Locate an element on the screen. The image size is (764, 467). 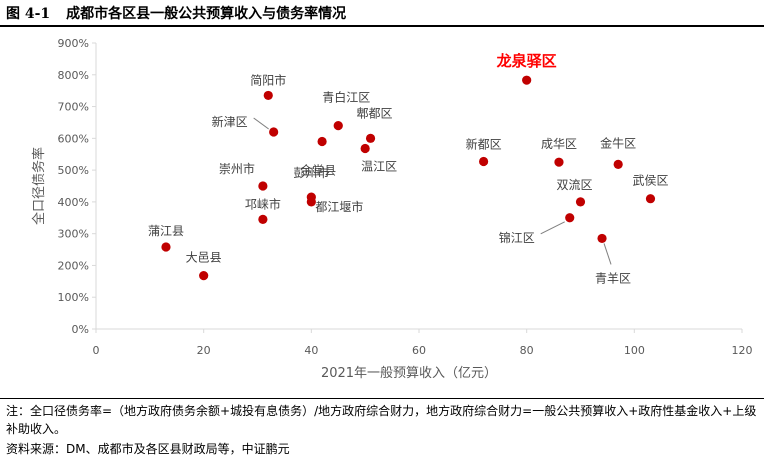
y-tick-label: 100% is located at coordinates (73, 297).